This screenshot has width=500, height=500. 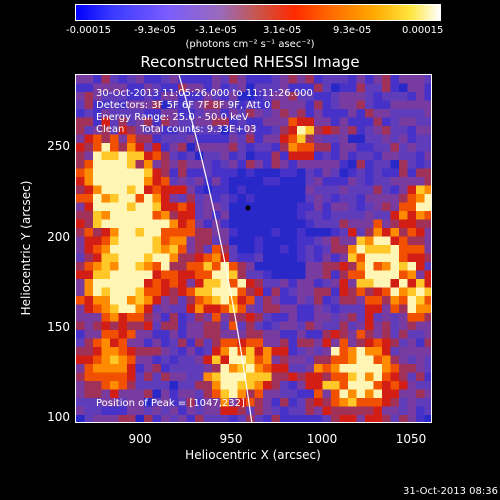 I want to click on x-tick-label: 950, so click(x=231, y=439).